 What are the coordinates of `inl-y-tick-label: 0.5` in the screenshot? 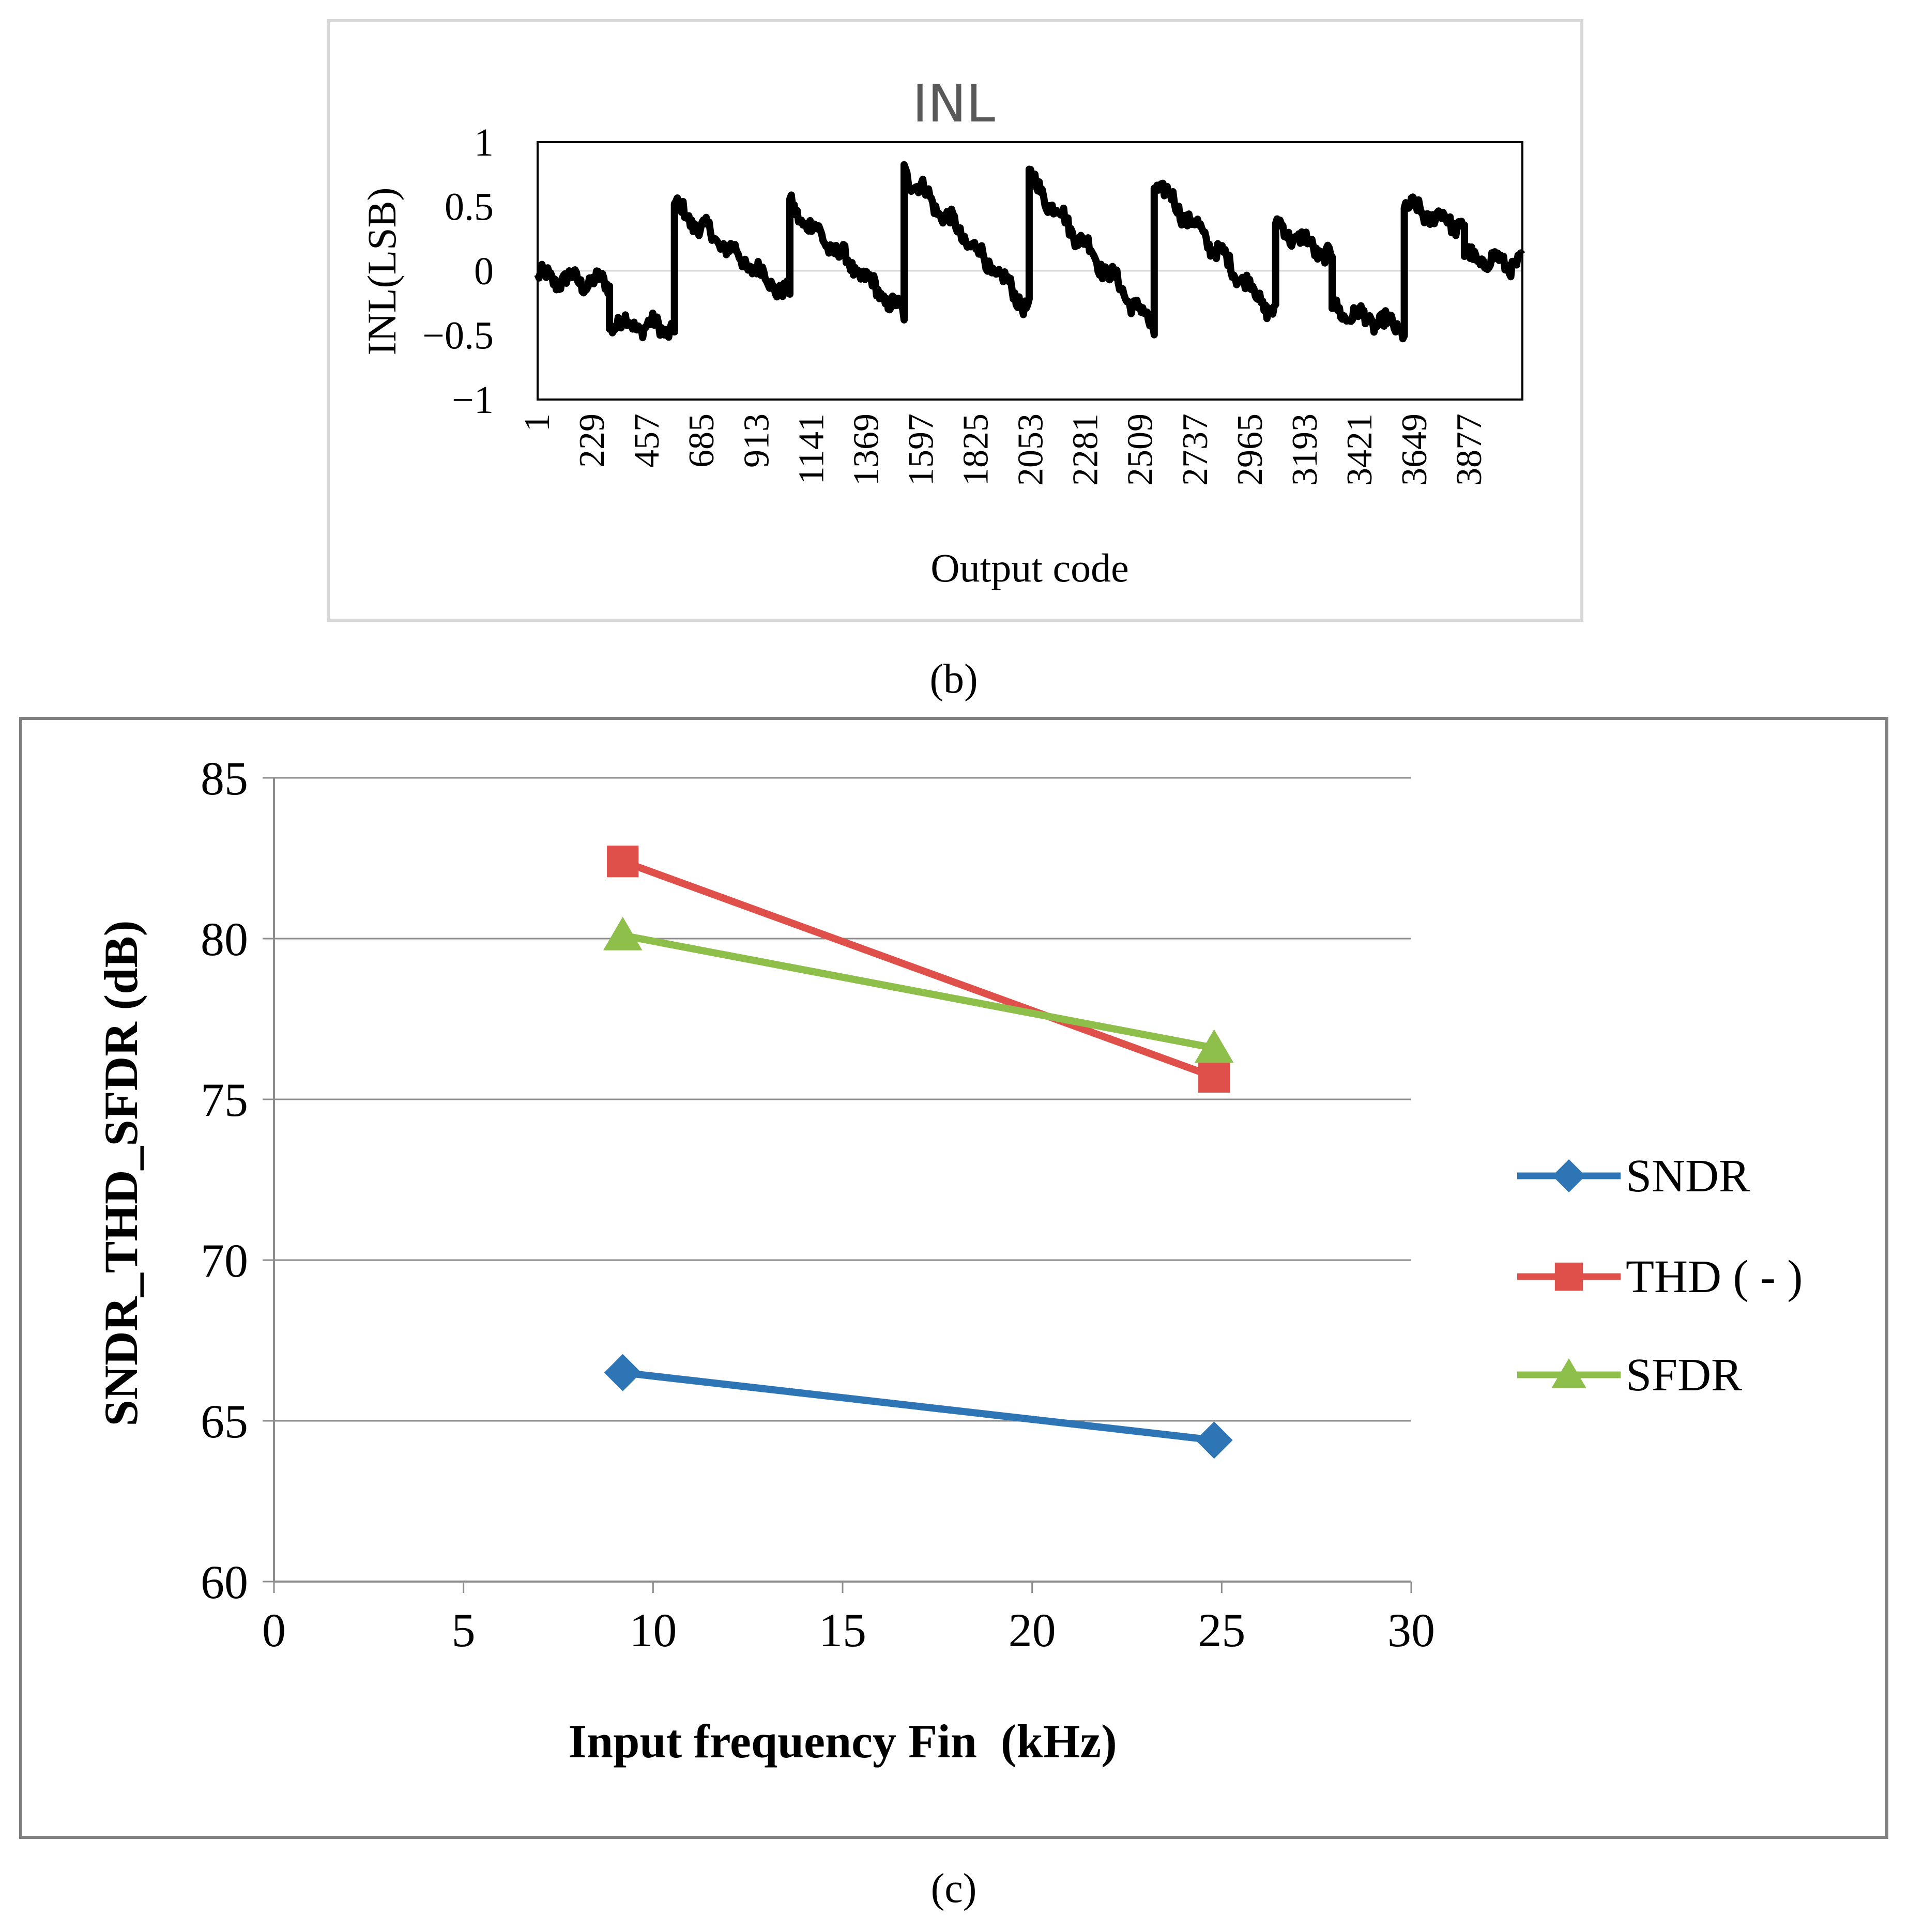 It's located at (470, 207).